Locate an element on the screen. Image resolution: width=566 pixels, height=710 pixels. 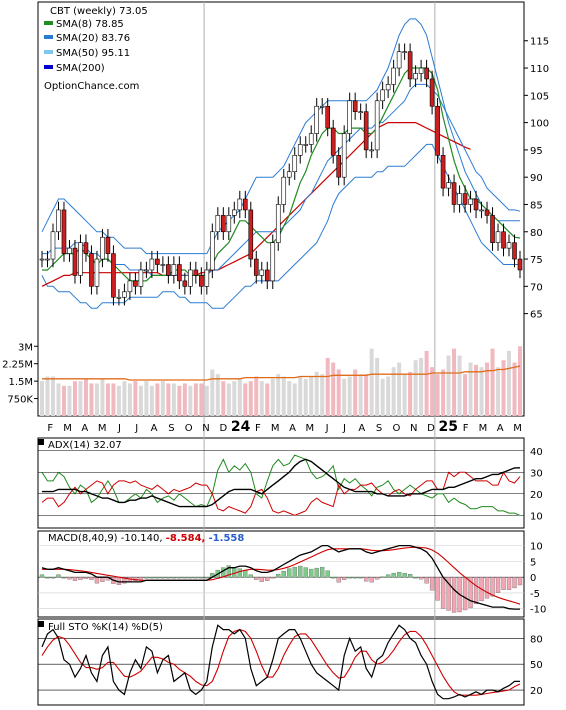
volume-tick-label: 1.5M is located at coordinates (20, 382).